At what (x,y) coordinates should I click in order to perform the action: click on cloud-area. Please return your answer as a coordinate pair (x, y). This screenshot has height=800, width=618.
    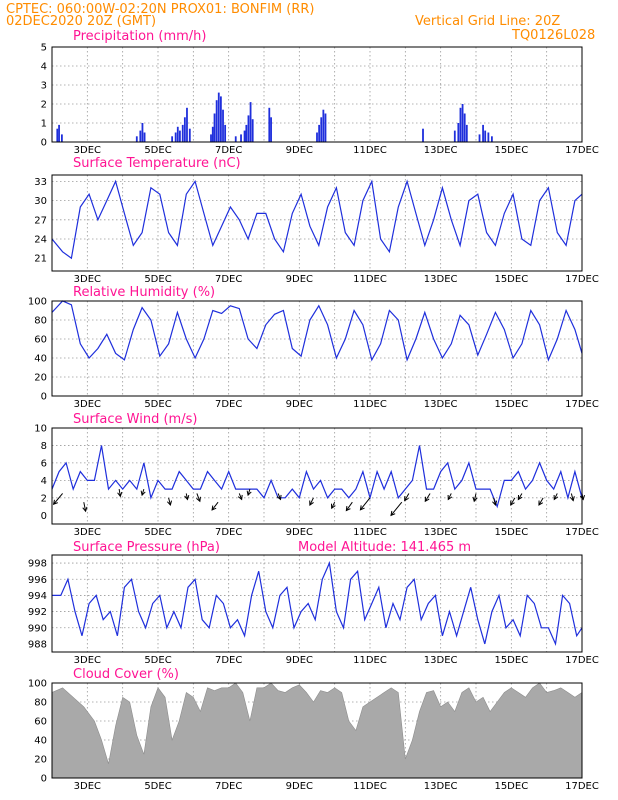
    Looking at the image, I should click on (317, 730).